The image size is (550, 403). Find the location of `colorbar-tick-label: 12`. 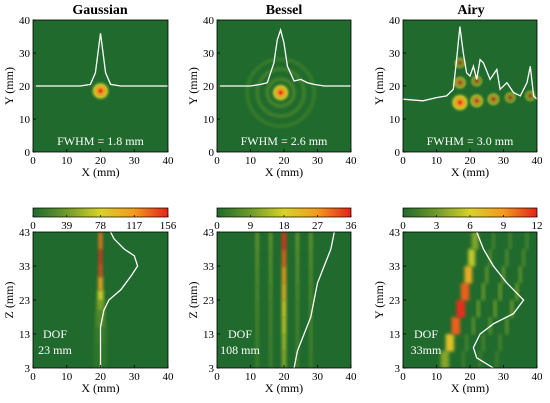

colorbar-tick-label: 12 is located at coordinates (537, 226).